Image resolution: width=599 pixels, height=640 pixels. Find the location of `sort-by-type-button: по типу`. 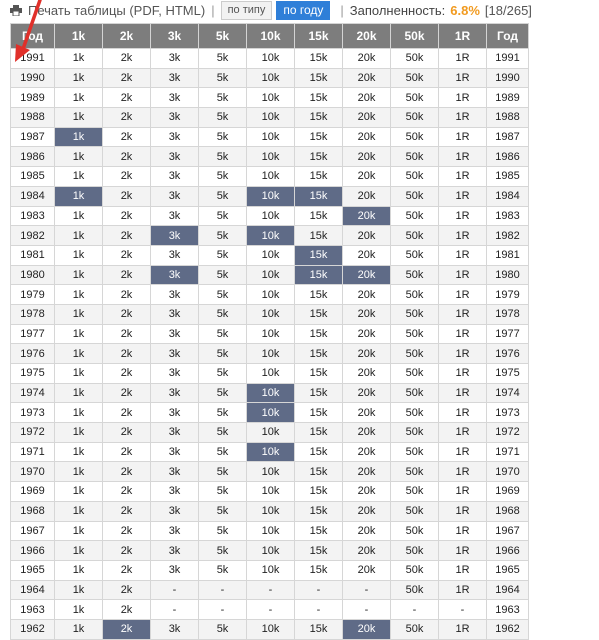

sort-by-type-button: по типу is located at coordinates (246, 10).